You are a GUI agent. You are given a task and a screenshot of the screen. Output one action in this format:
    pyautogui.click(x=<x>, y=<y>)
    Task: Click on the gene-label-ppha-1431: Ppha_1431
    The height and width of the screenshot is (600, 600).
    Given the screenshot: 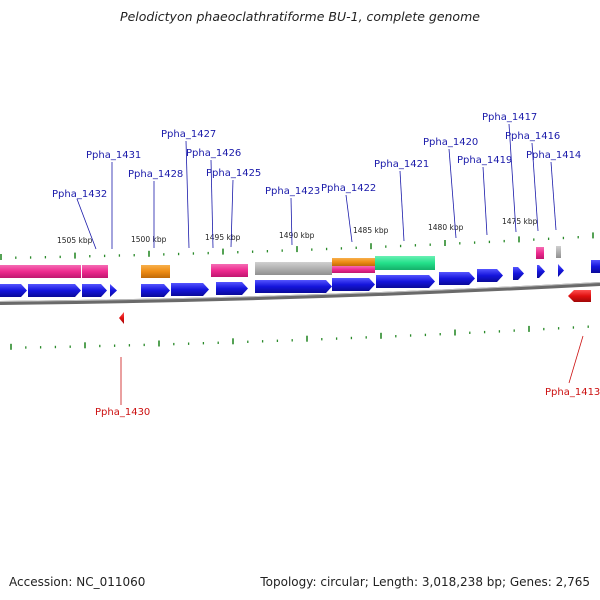 What is the action you would take?
    pyautogui.click(x=113, y=155)
    